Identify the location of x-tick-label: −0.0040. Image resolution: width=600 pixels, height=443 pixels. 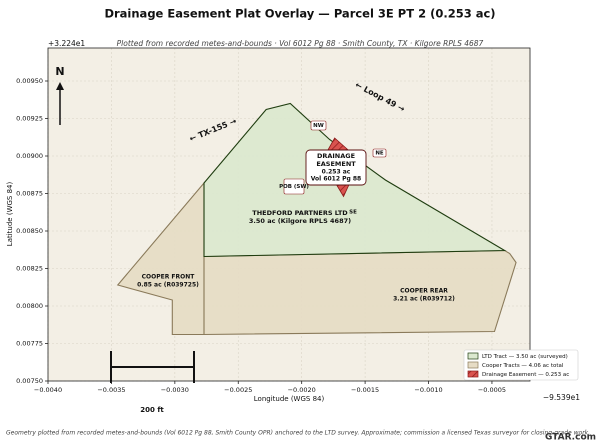
(48, 390).